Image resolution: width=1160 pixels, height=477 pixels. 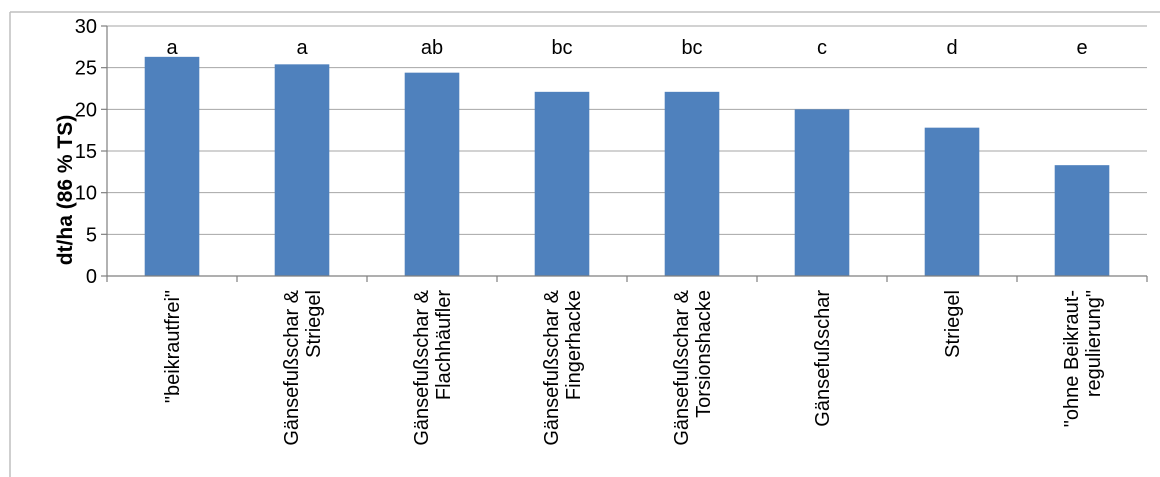 I want to click on y-tick-label-25: 25, so click(x=86, y=69).